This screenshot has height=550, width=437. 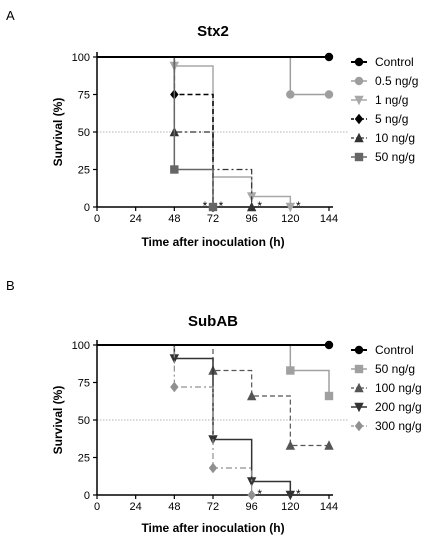 I want to click on legend-entry: 10 ng/g, so click(x=395, y=138).